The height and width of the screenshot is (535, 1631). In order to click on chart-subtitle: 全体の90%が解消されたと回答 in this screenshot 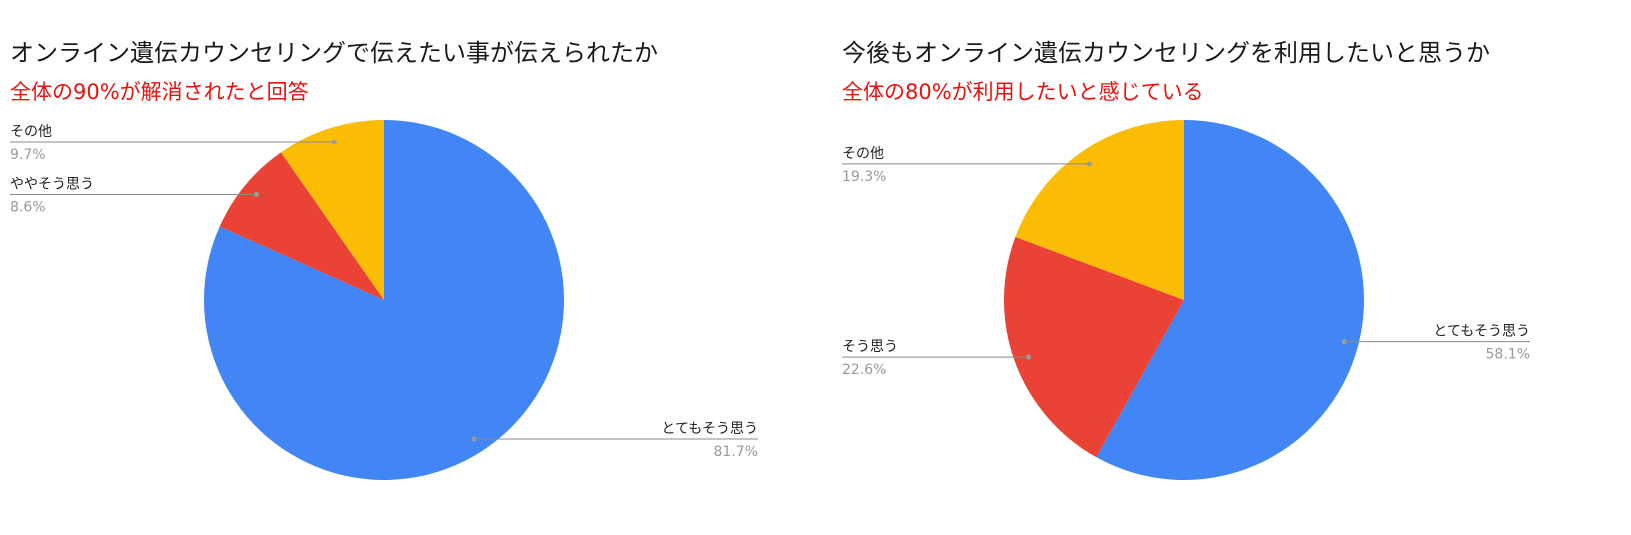, I will do `click(159, 92)`.